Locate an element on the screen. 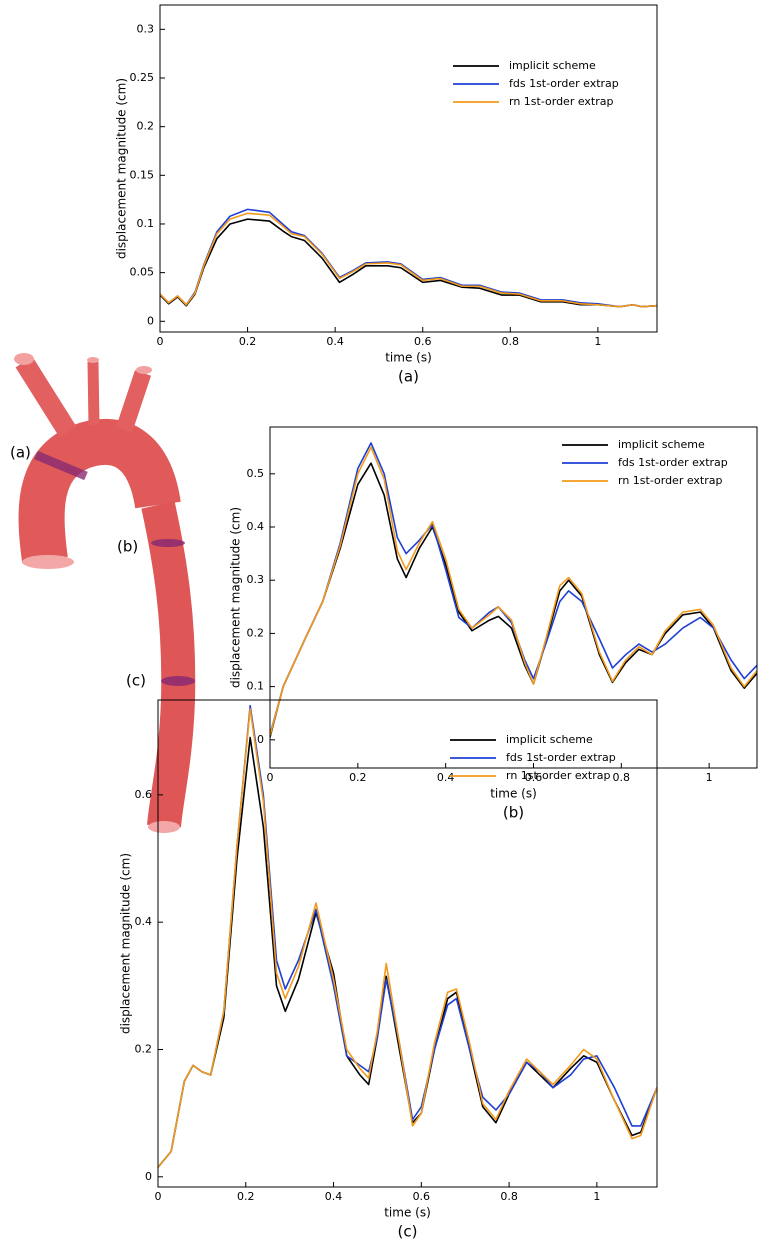 The image size is (758, 1253). descending-aorta is located at coordinates (168, 664).